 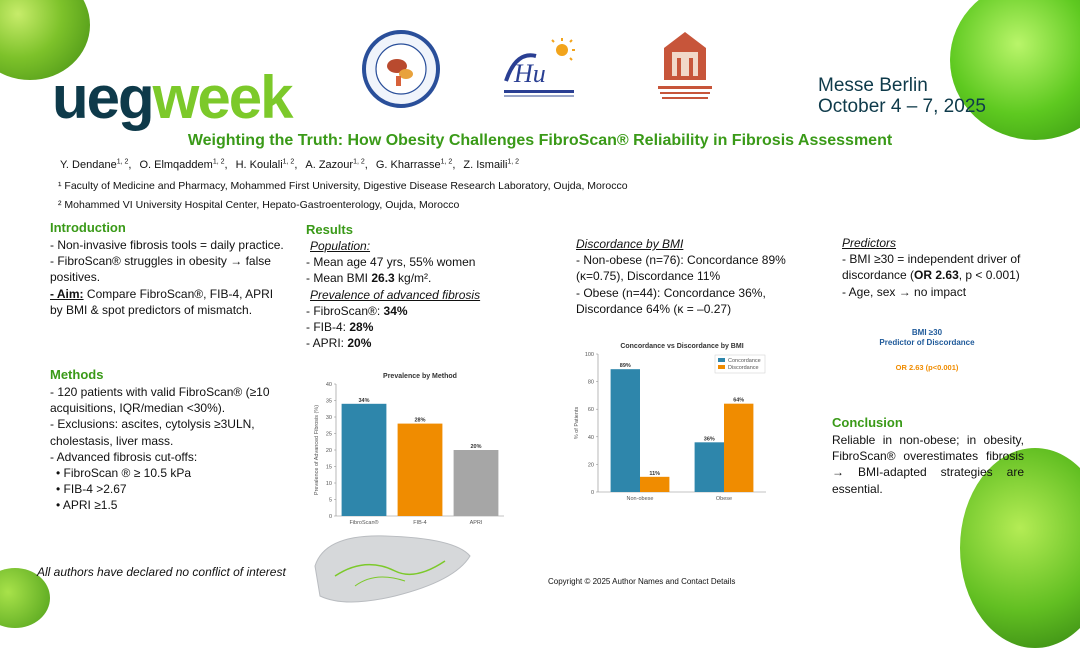 What do you see at coordinates (329, 435) in the screenshot?
I see `y-tick-label: 25` at bounding box center [329, 435].